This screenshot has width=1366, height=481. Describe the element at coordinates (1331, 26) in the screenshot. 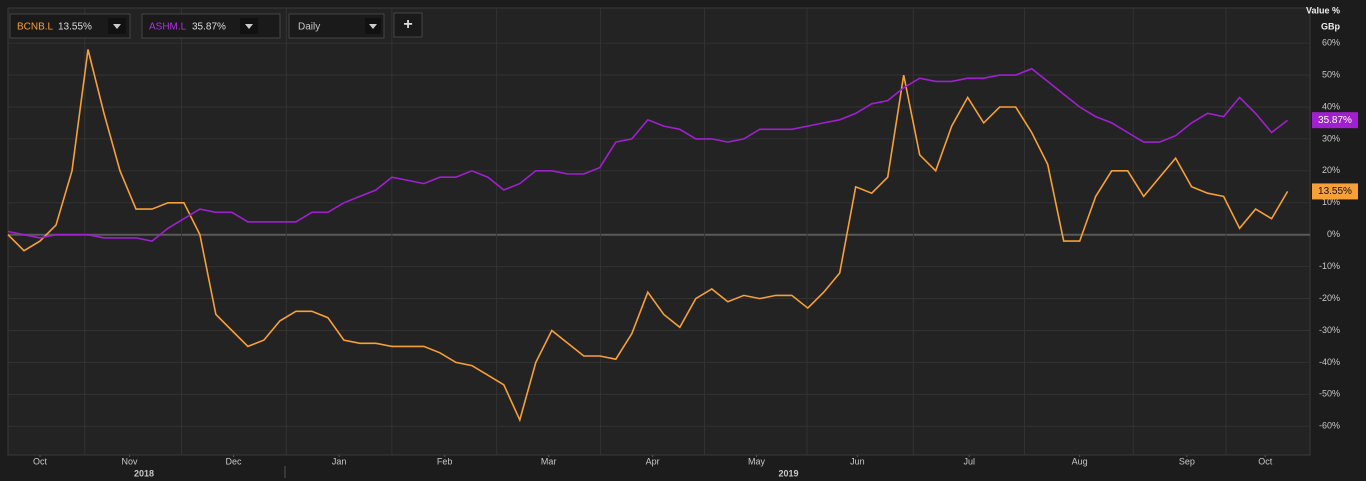

I see `y-axis-unit: GBp` at that location.